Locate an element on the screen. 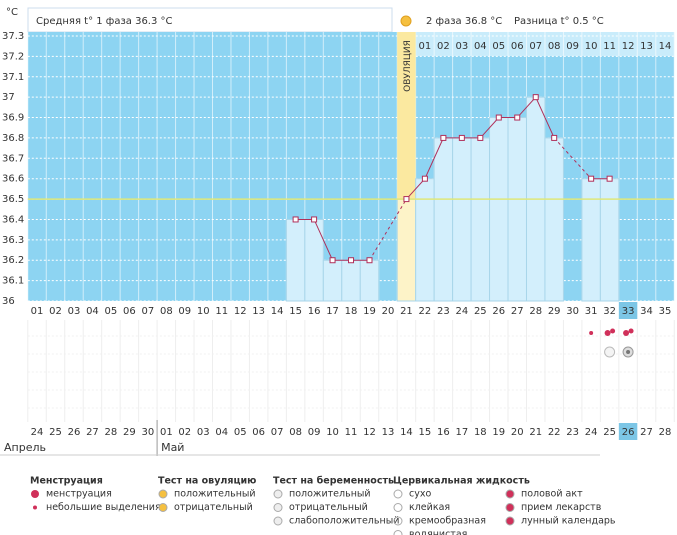 This screenshot has width=677, height=535. date-label: 09 is located at coordinates (314, 432).